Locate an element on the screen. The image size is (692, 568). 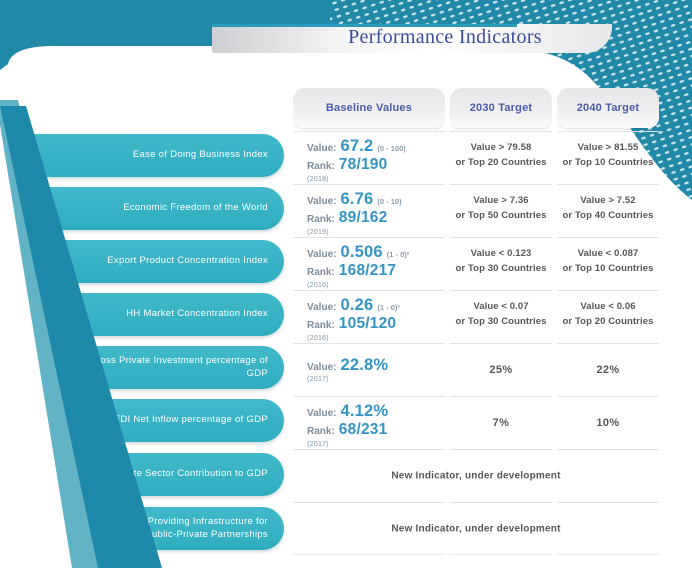
target-2040-cell: Value < 0.087 or Top 10 Countries is located at coordinates (608, 263).